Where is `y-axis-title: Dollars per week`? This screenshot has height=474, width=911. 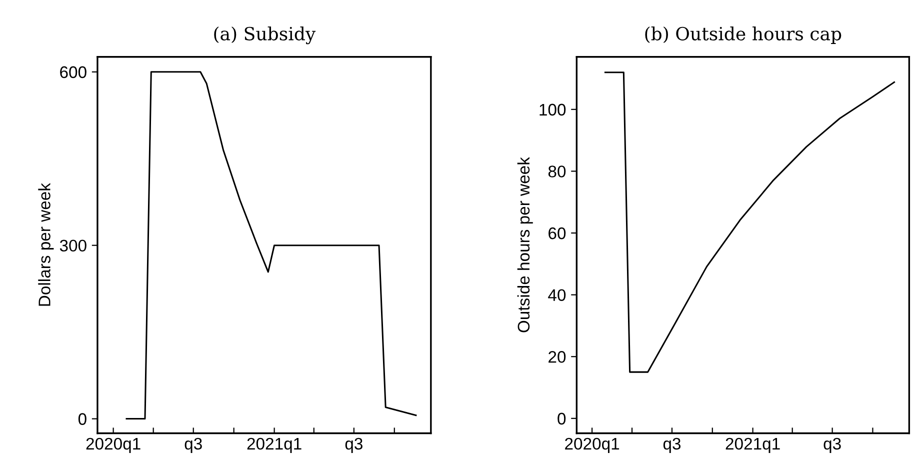
y-axis-title: Dollars per week is located at coordinates (46, 244).